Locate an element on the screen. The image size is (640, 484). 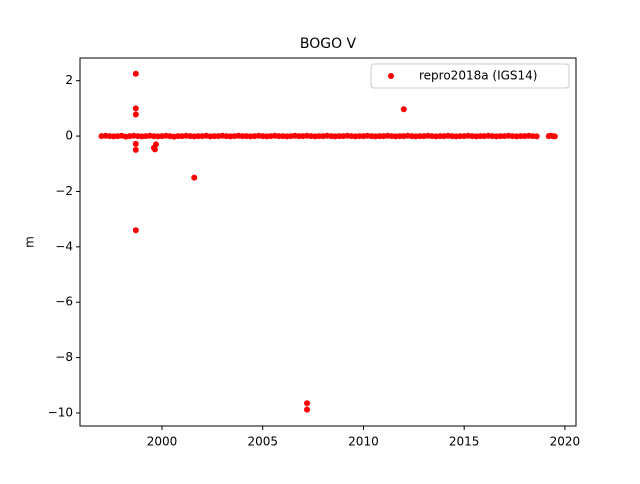
legend-label: repro2018a (IGS14) is located at coordinates (478, 76).